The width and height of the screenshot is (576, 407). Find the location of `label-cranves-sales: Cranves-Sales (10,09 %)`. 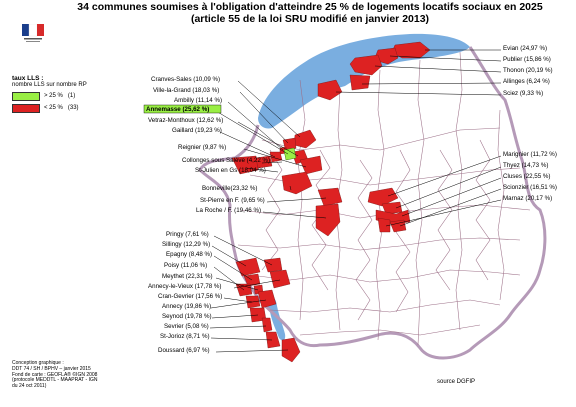

label-cranves-sales: Cranves-Sales (10,09 %) is located at coordinates (185, 79).